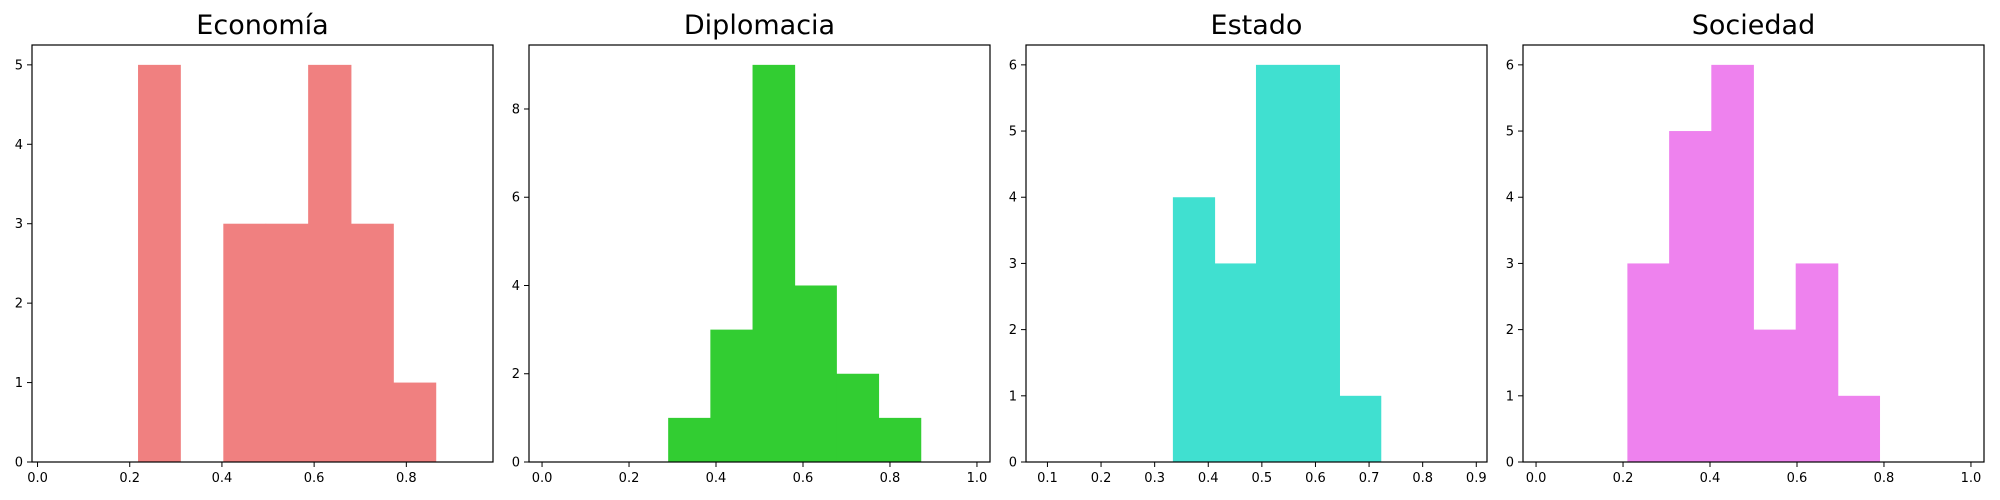  What do you see at coordinates (516, 109) in the screenshot?
I see `y-tick-label: 8` at bounding box center [516, 109].